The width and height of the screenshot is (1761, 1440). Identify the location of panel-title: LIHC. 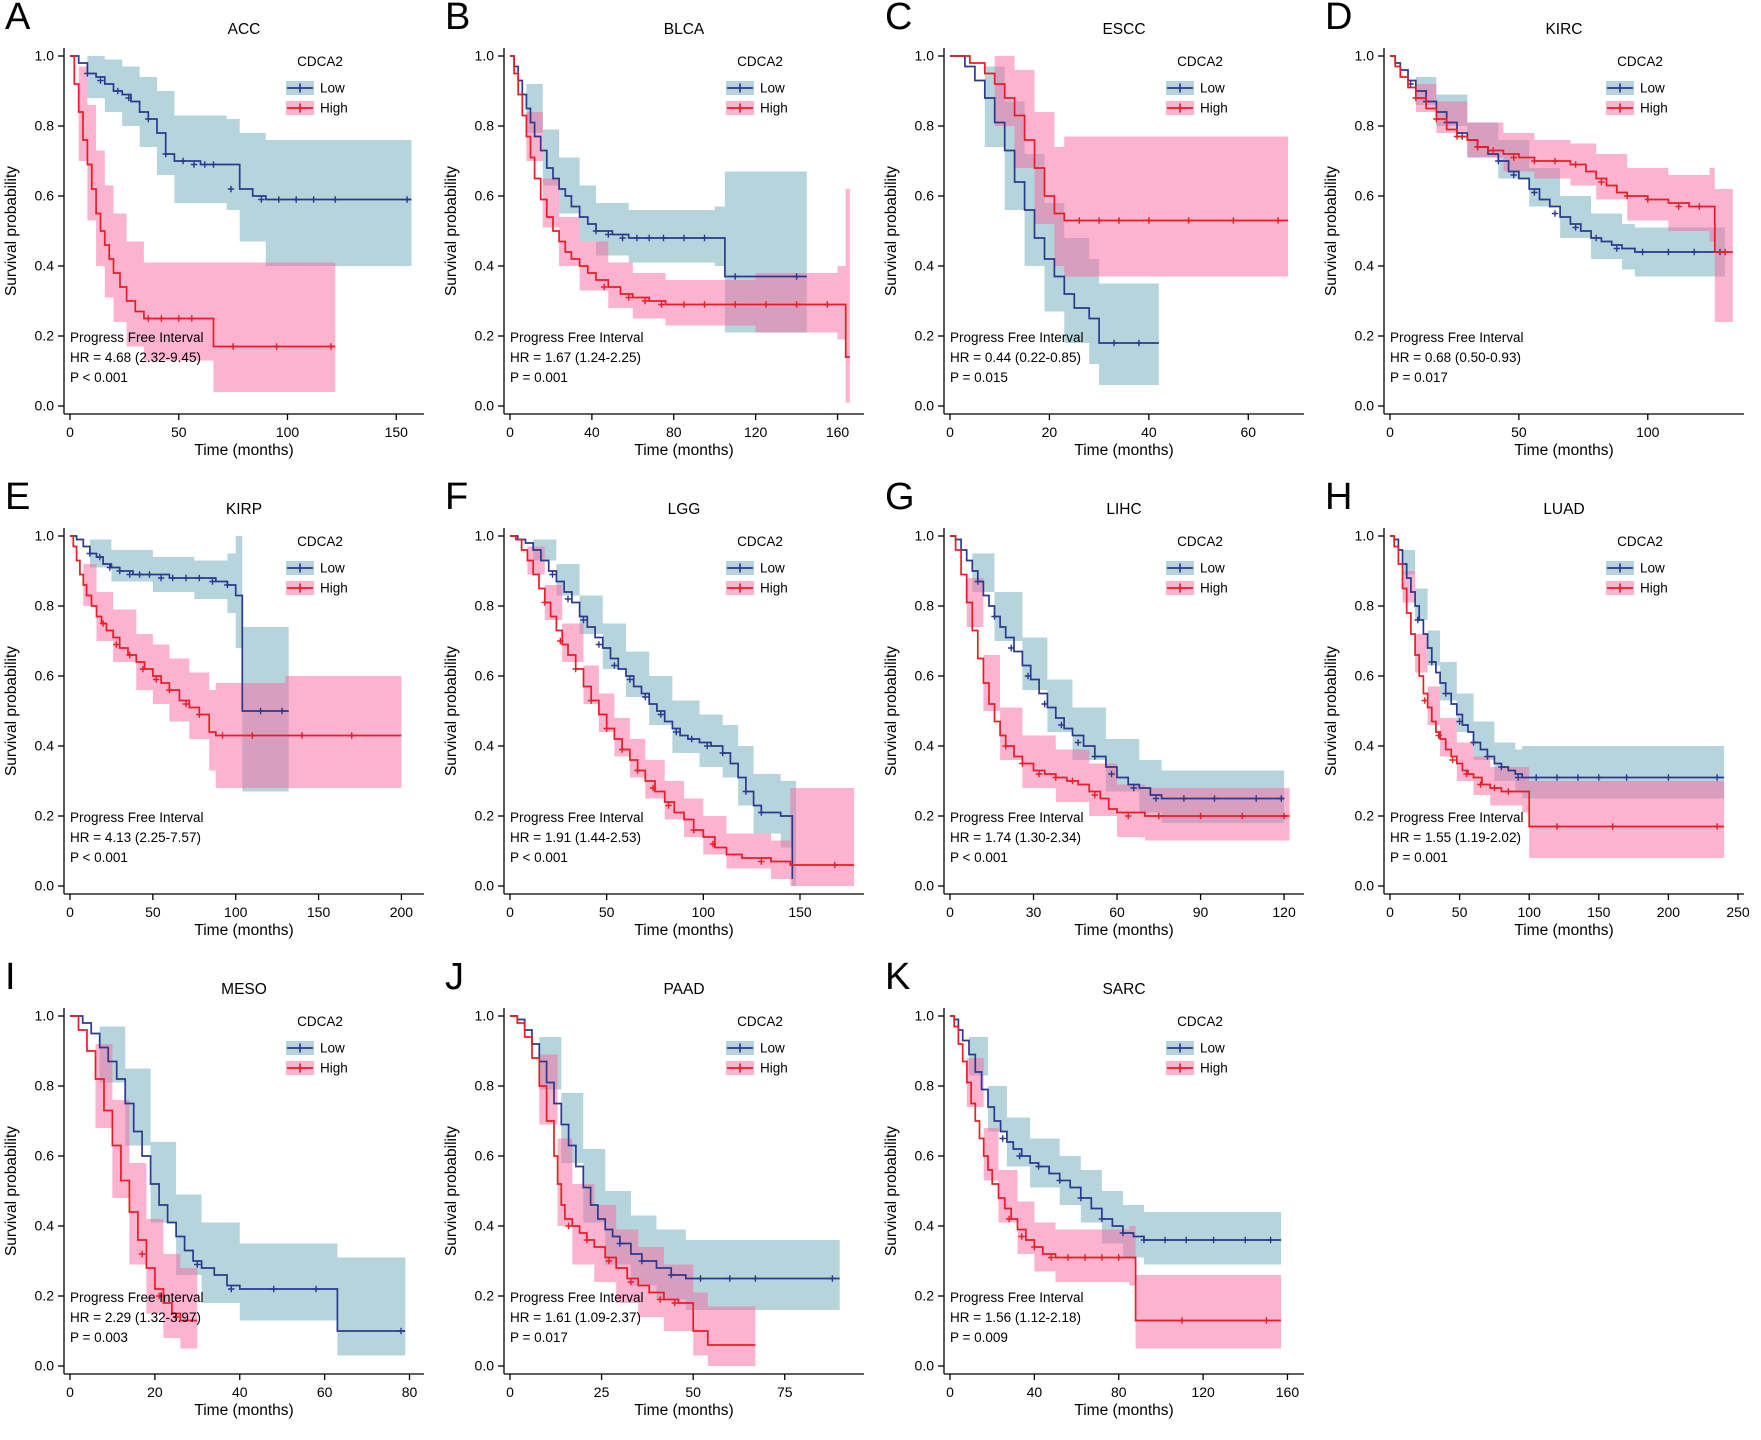
(1123, 509).